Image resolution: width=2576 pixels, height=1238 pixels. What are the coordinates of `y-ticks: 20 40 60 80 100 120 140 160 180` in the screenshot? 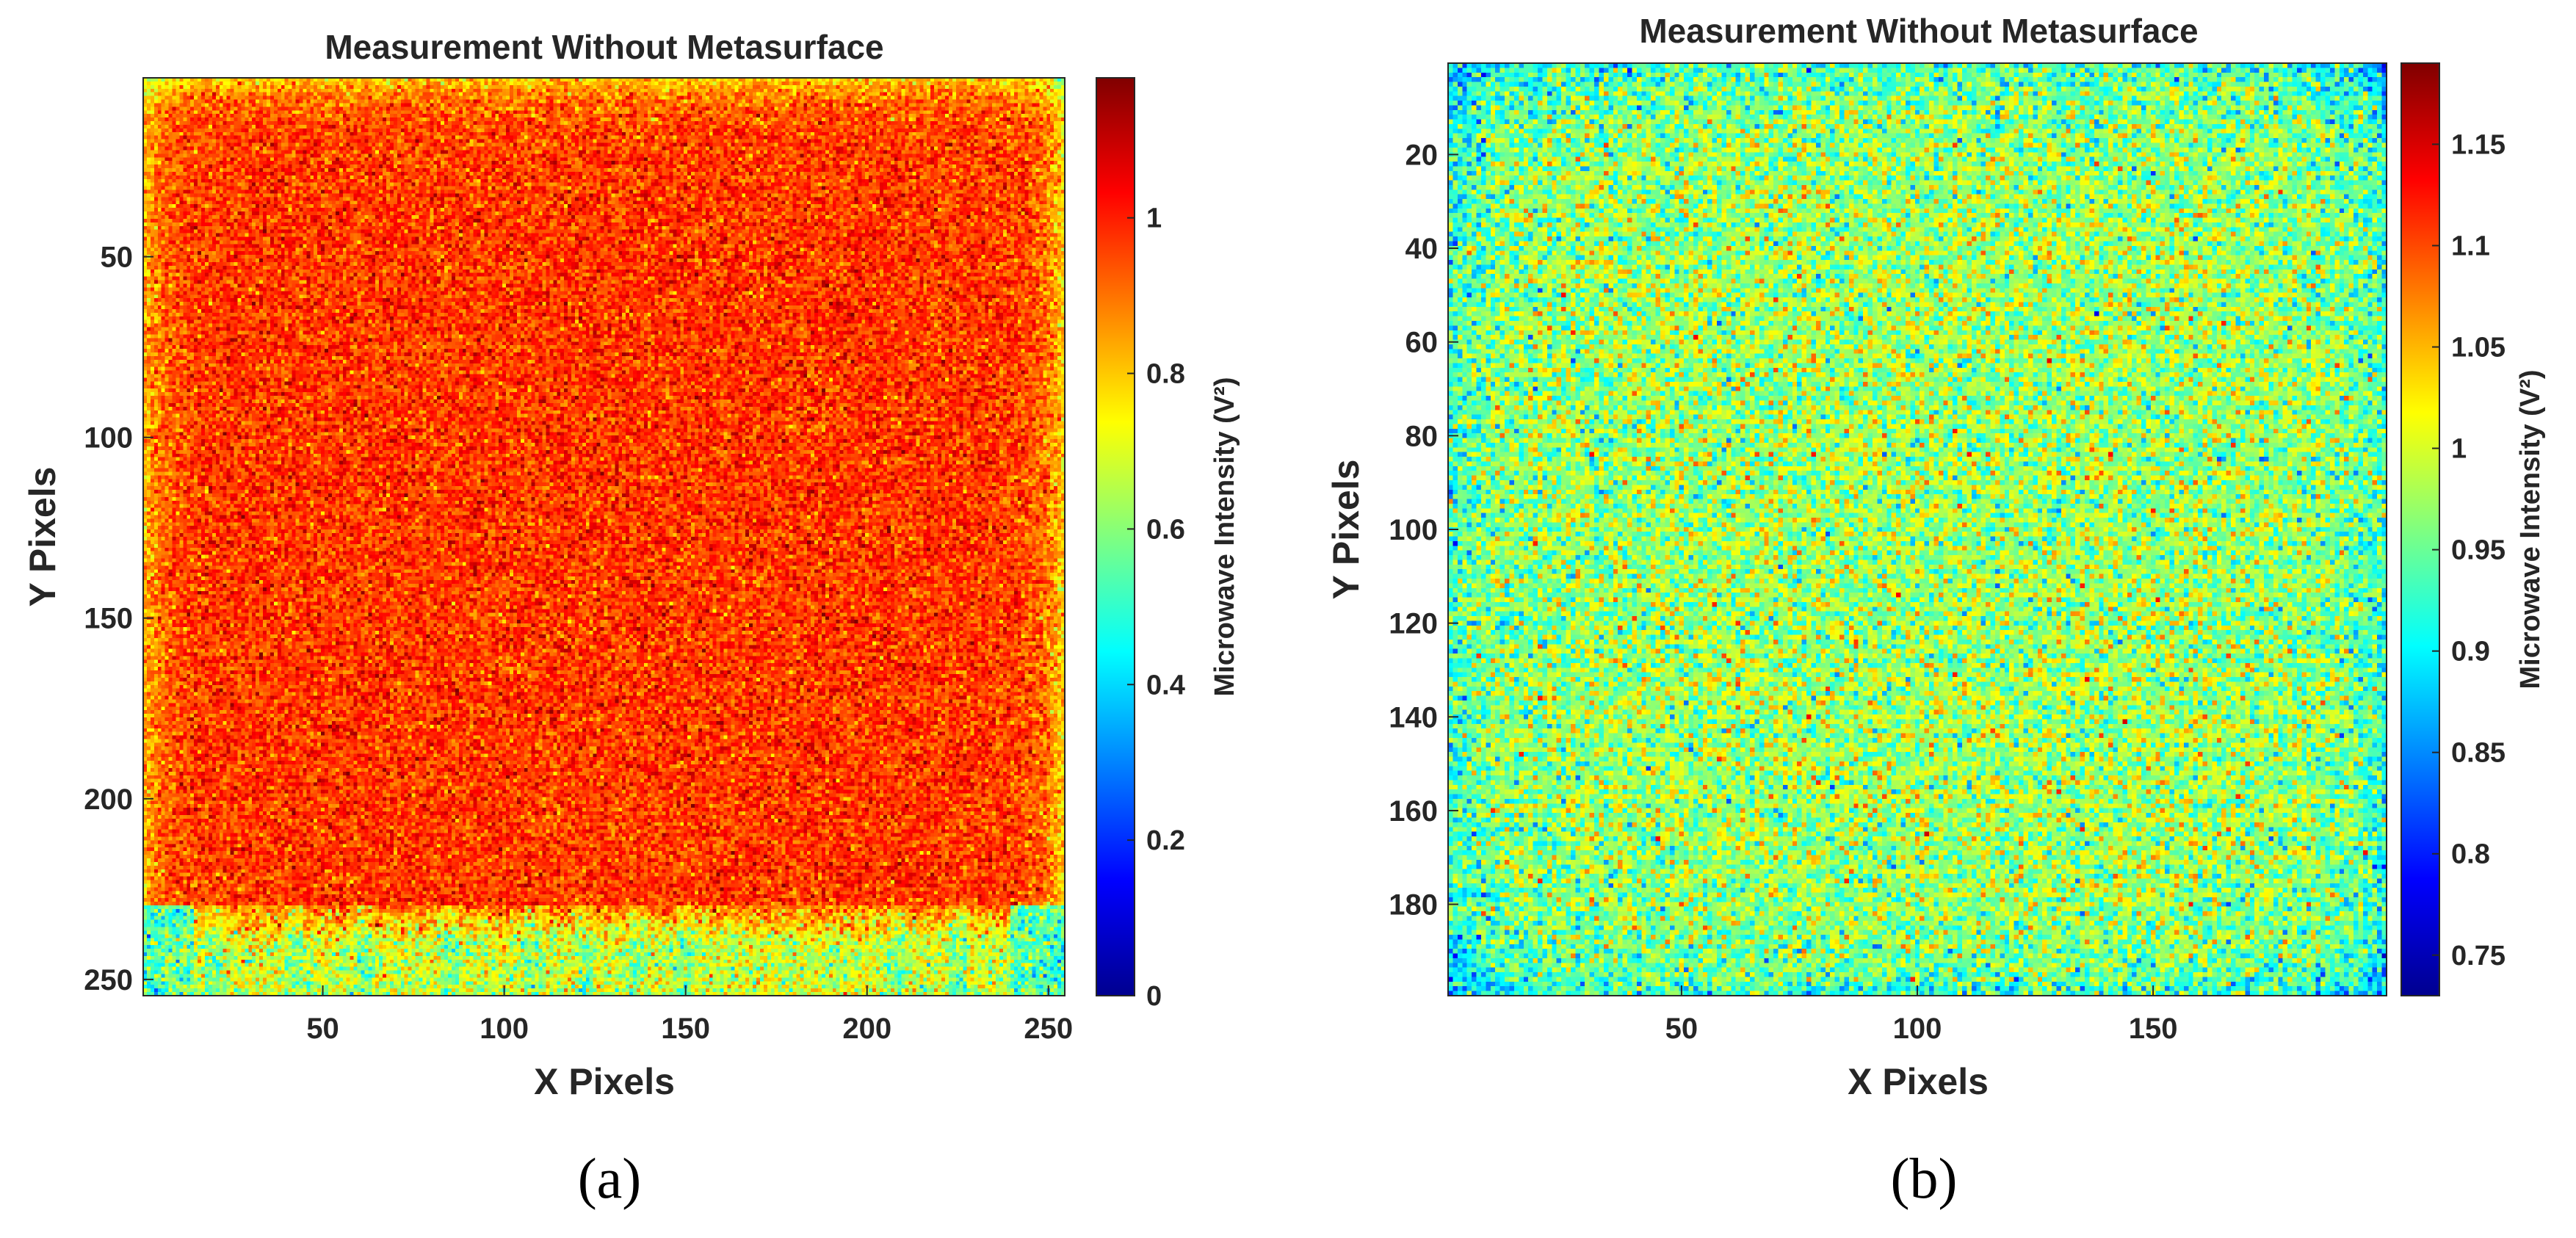 It's located at (1423, 530).